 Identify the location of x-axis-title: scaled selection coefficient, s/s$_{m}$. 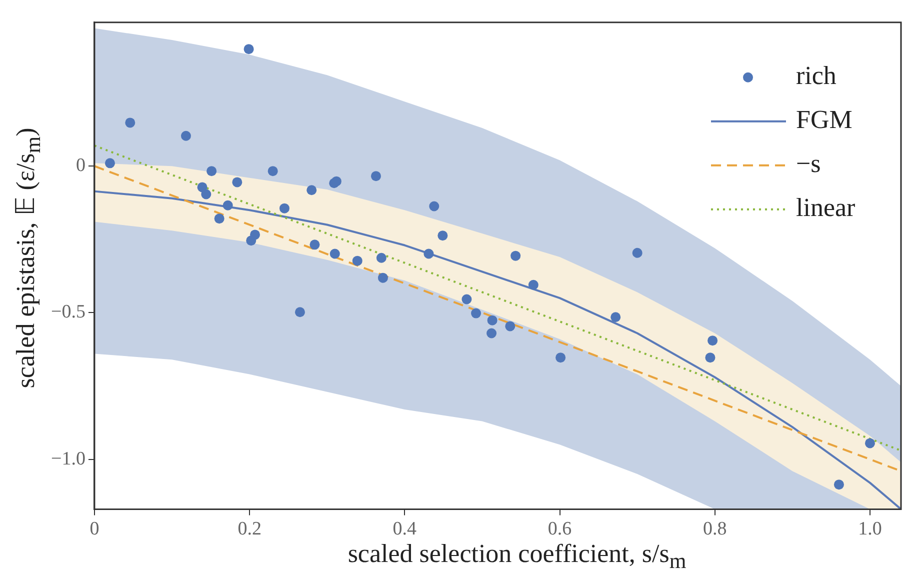
(517, 556).